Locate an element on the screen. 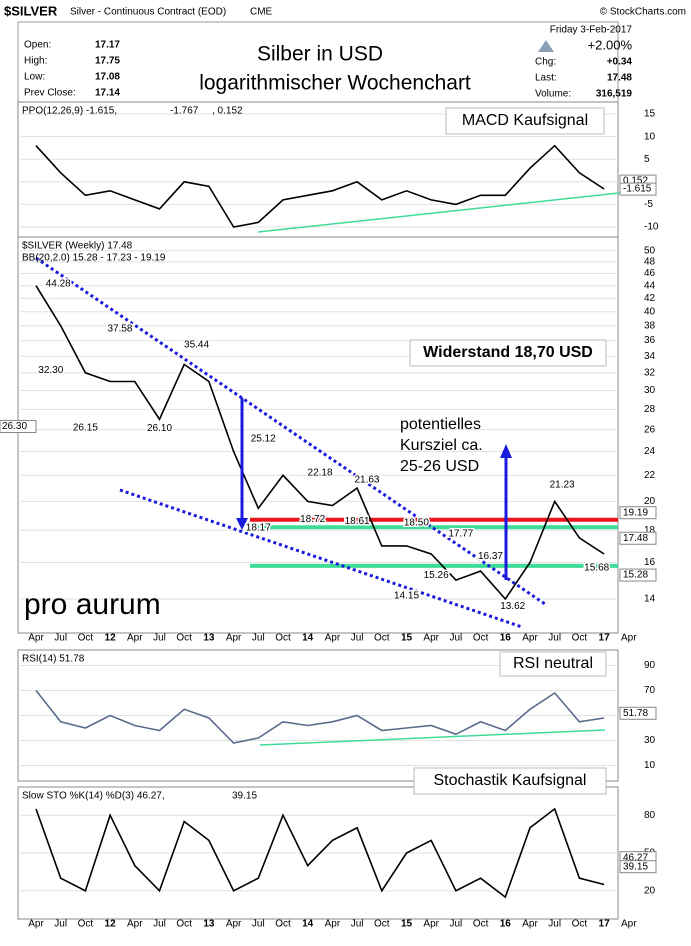 This screenshot has width=691, height=946. price-label: 15.68 is located at coordinates (596, 568).